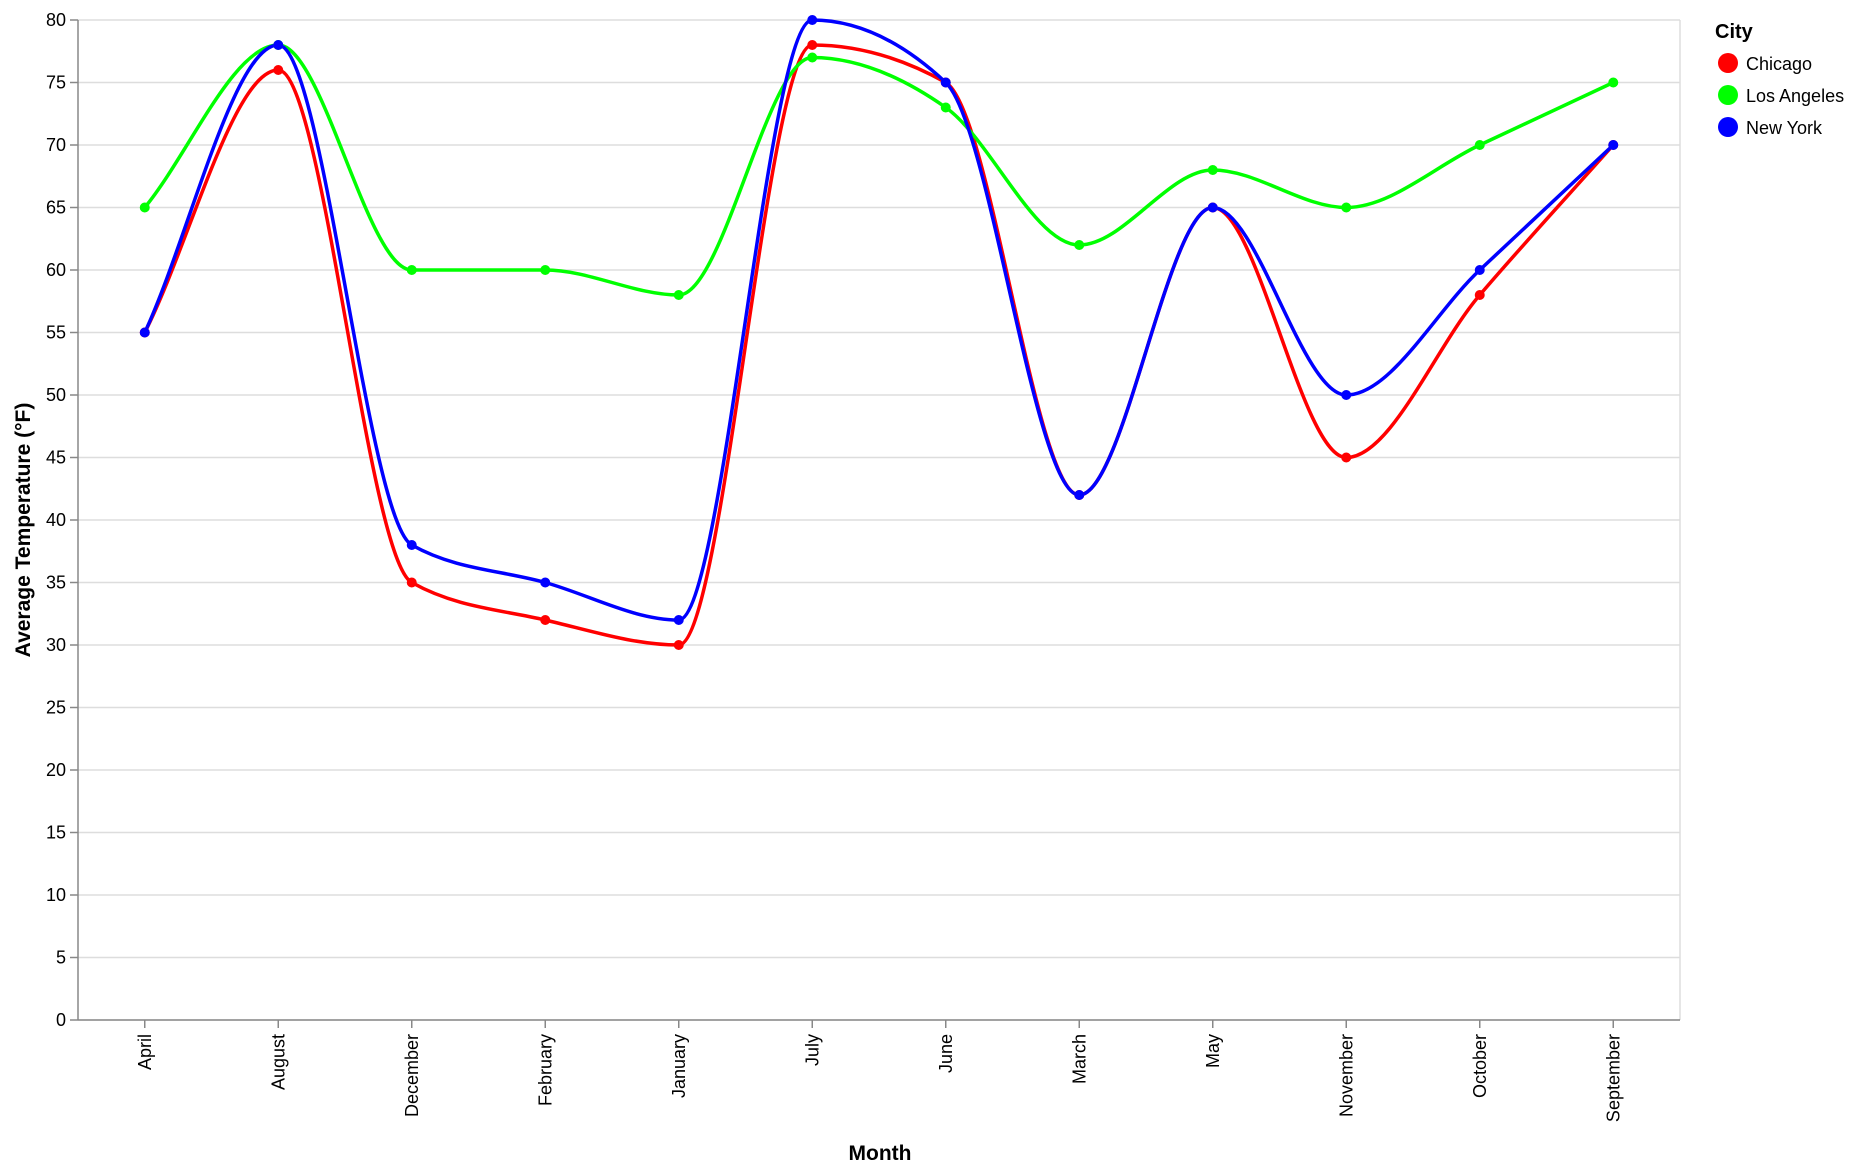  Describe the element at coordinates (1795, 96) in the screenshot. I see `legend-label-los-angeles: Los Angeles` at that location.